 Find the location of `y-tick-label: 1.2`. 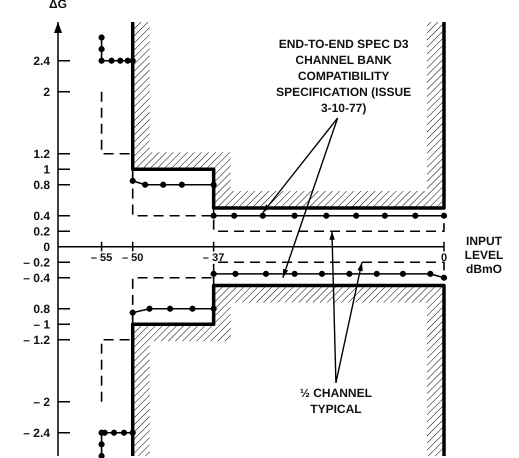

y-tick-label: 1.2 is located at coordinates (41, 153).